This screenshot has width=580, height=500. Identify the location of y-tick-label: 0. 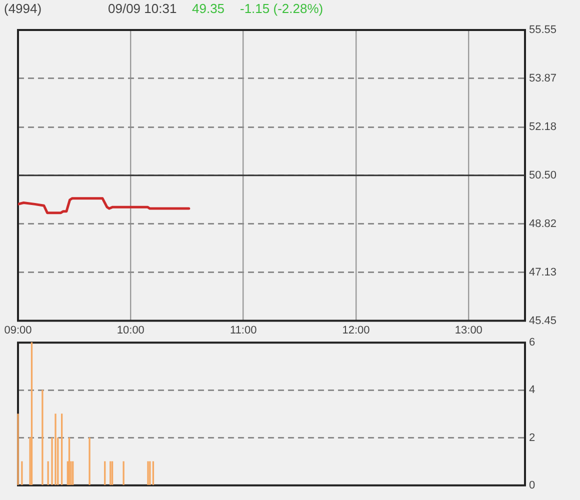
(532, 485).